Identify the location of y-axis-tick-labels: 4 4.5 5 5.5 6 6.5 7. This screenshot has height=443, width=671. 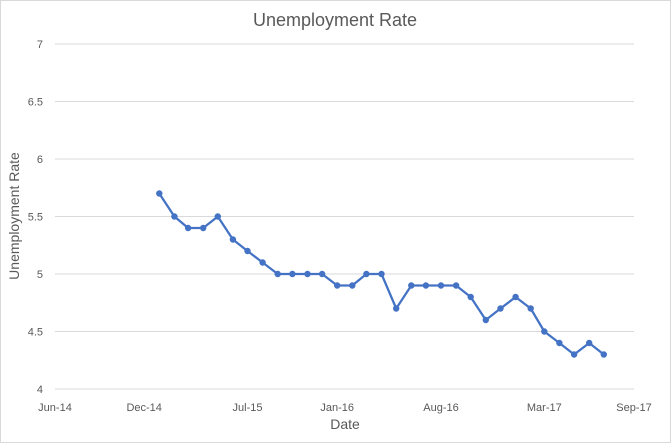
(35, 217).